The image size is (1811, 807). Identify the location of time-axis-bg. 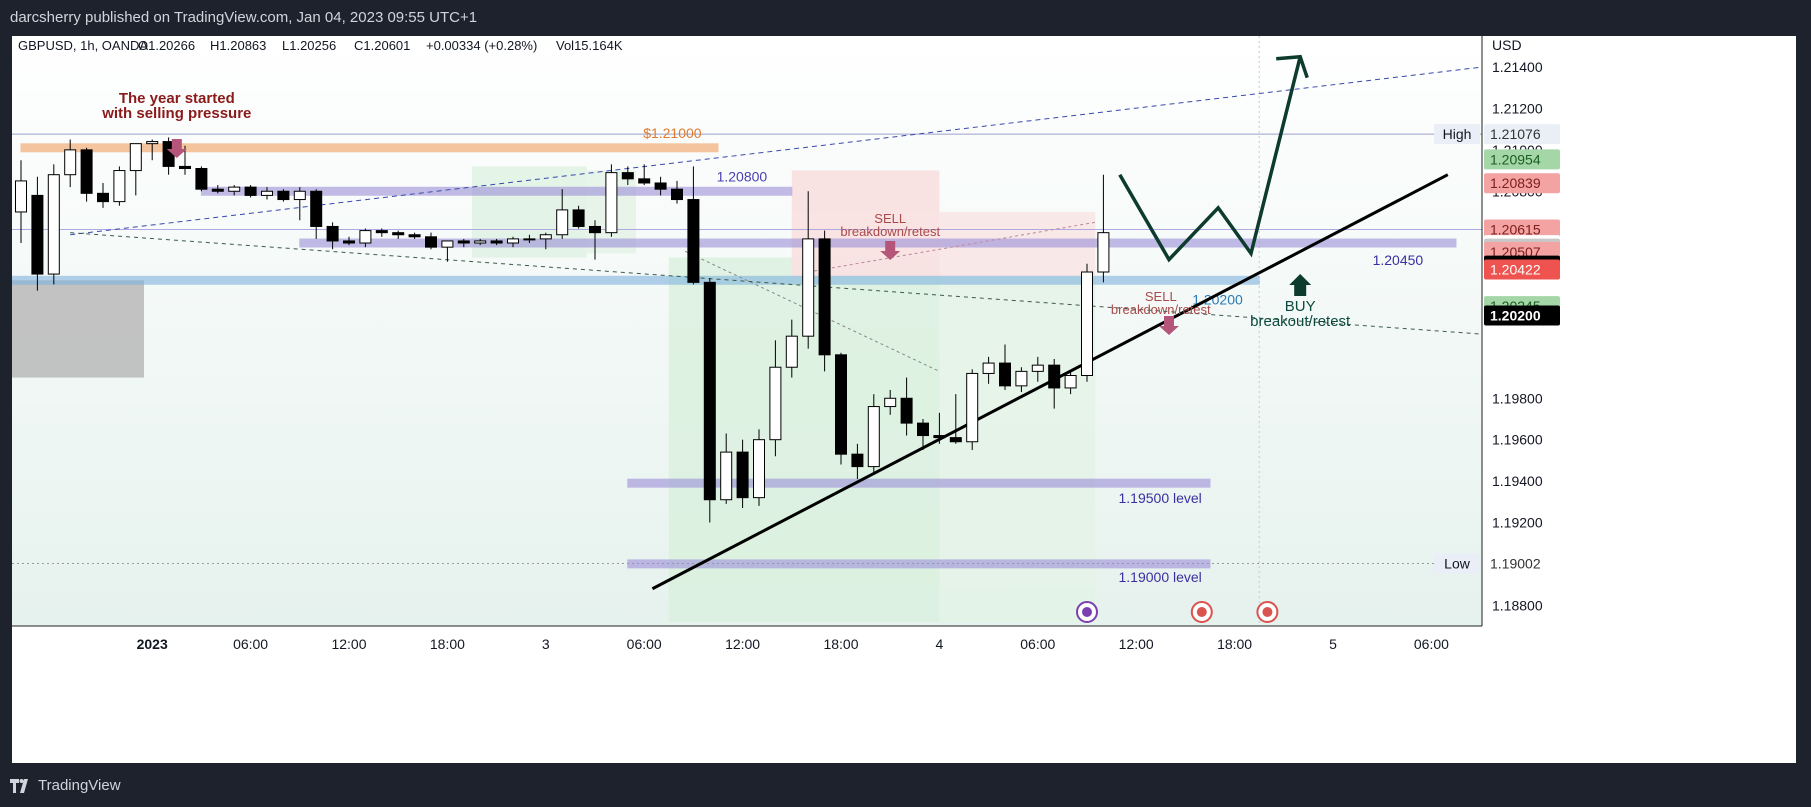
(747, 694).